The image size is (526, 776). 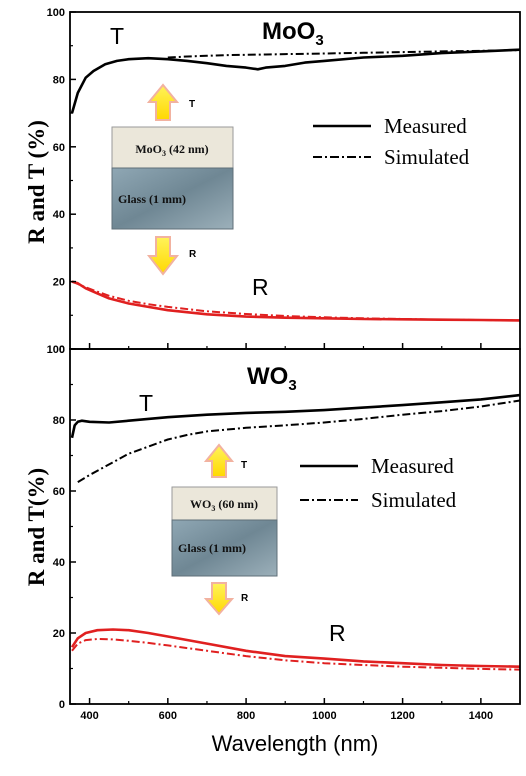 I want to click on panel-wo3-label-T: T, so click(x=146, y=403).